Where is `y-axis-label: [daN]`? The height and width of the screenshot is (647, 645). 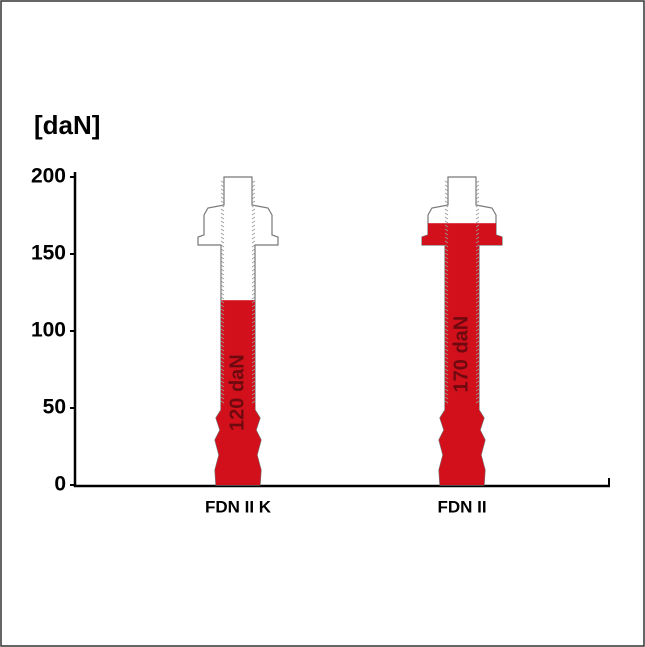
y-axis-label: [daN] is located at coordinates (67, 125).